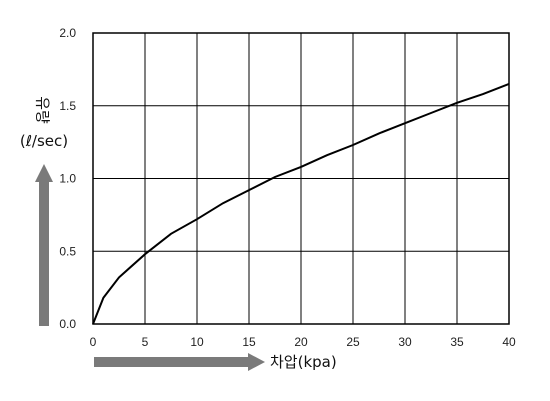  Describe the element at coordinates (67, 251) in the screenshot. I see `y-tick-label: 0.5` at that location.